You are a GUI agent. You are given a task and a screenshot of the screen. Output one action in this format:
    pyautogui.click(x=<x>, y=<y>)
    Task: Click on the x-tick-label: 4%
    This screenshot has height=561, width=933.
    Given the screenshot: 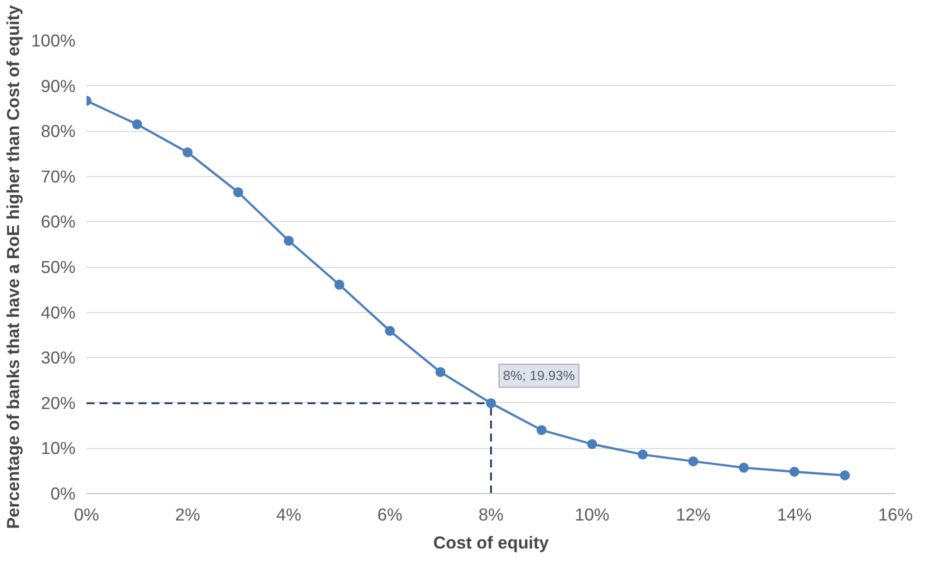 What is the action you would take?
    pyautogui.click(x=289, y=514)
    